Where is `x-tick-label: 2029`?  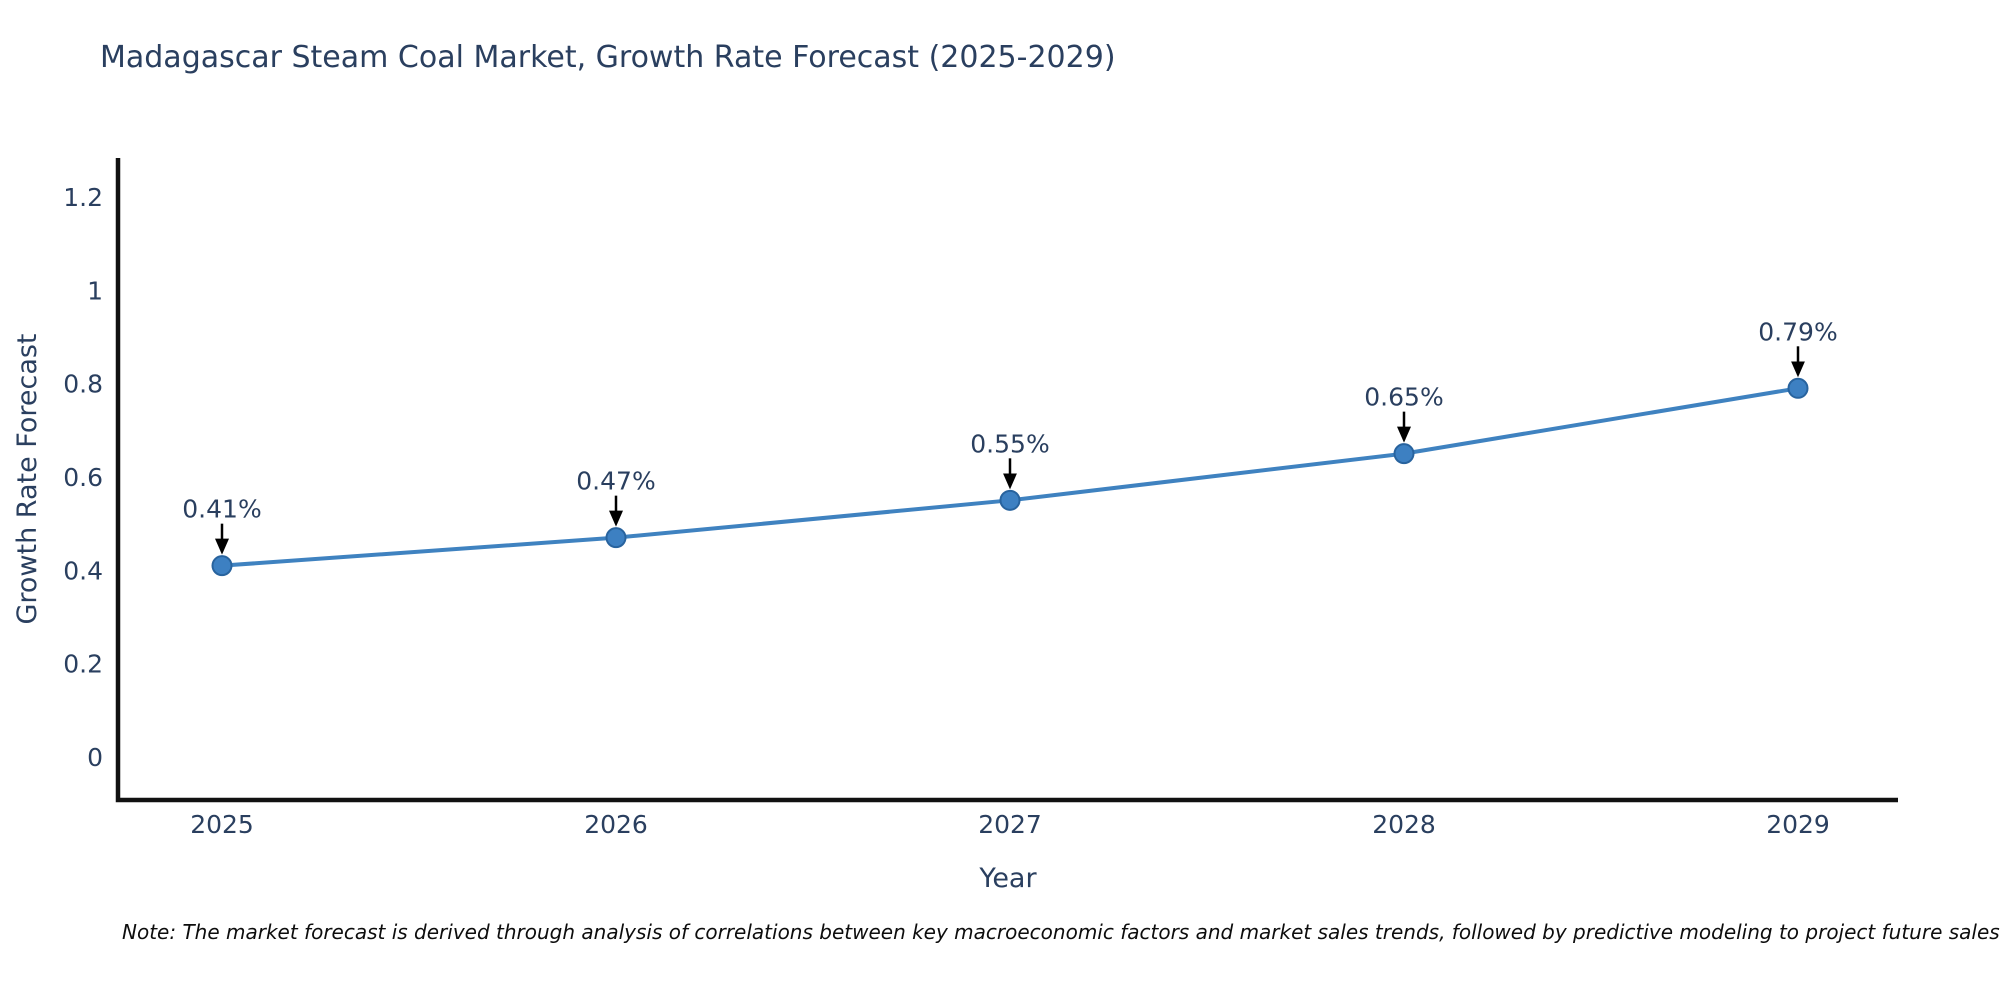 x-tick-label: 2029 is located at coordinates (1798, 824).